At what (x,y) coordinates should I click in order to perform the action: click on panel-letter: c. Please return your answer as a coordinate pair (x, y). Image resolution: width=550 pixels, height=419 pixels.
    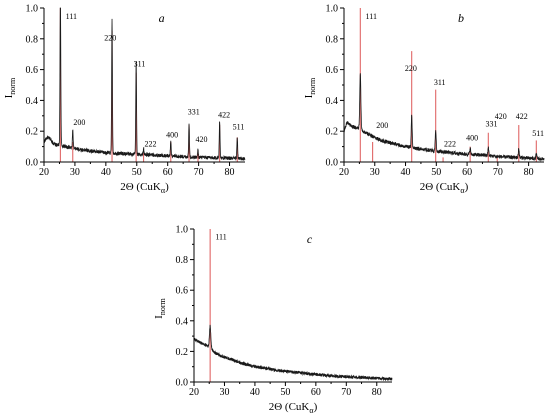
    Looking at the image, I should click on (310, 239).